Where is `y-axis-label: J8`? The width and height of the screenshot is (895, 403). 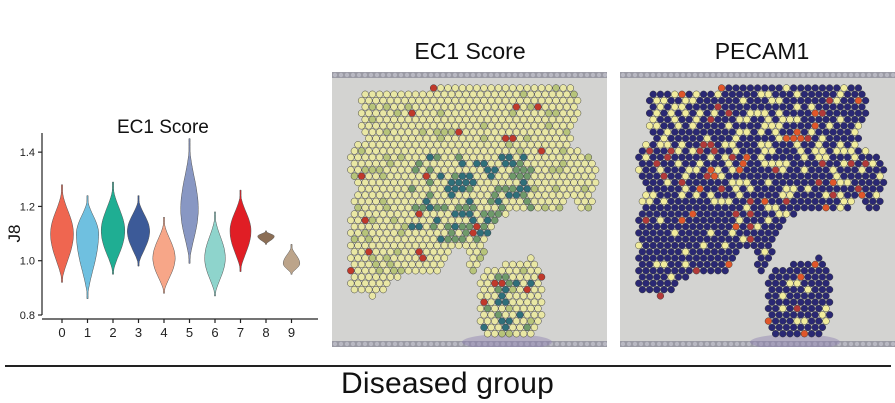
y-axis-label: J8 is located at coordinates (14, 234).